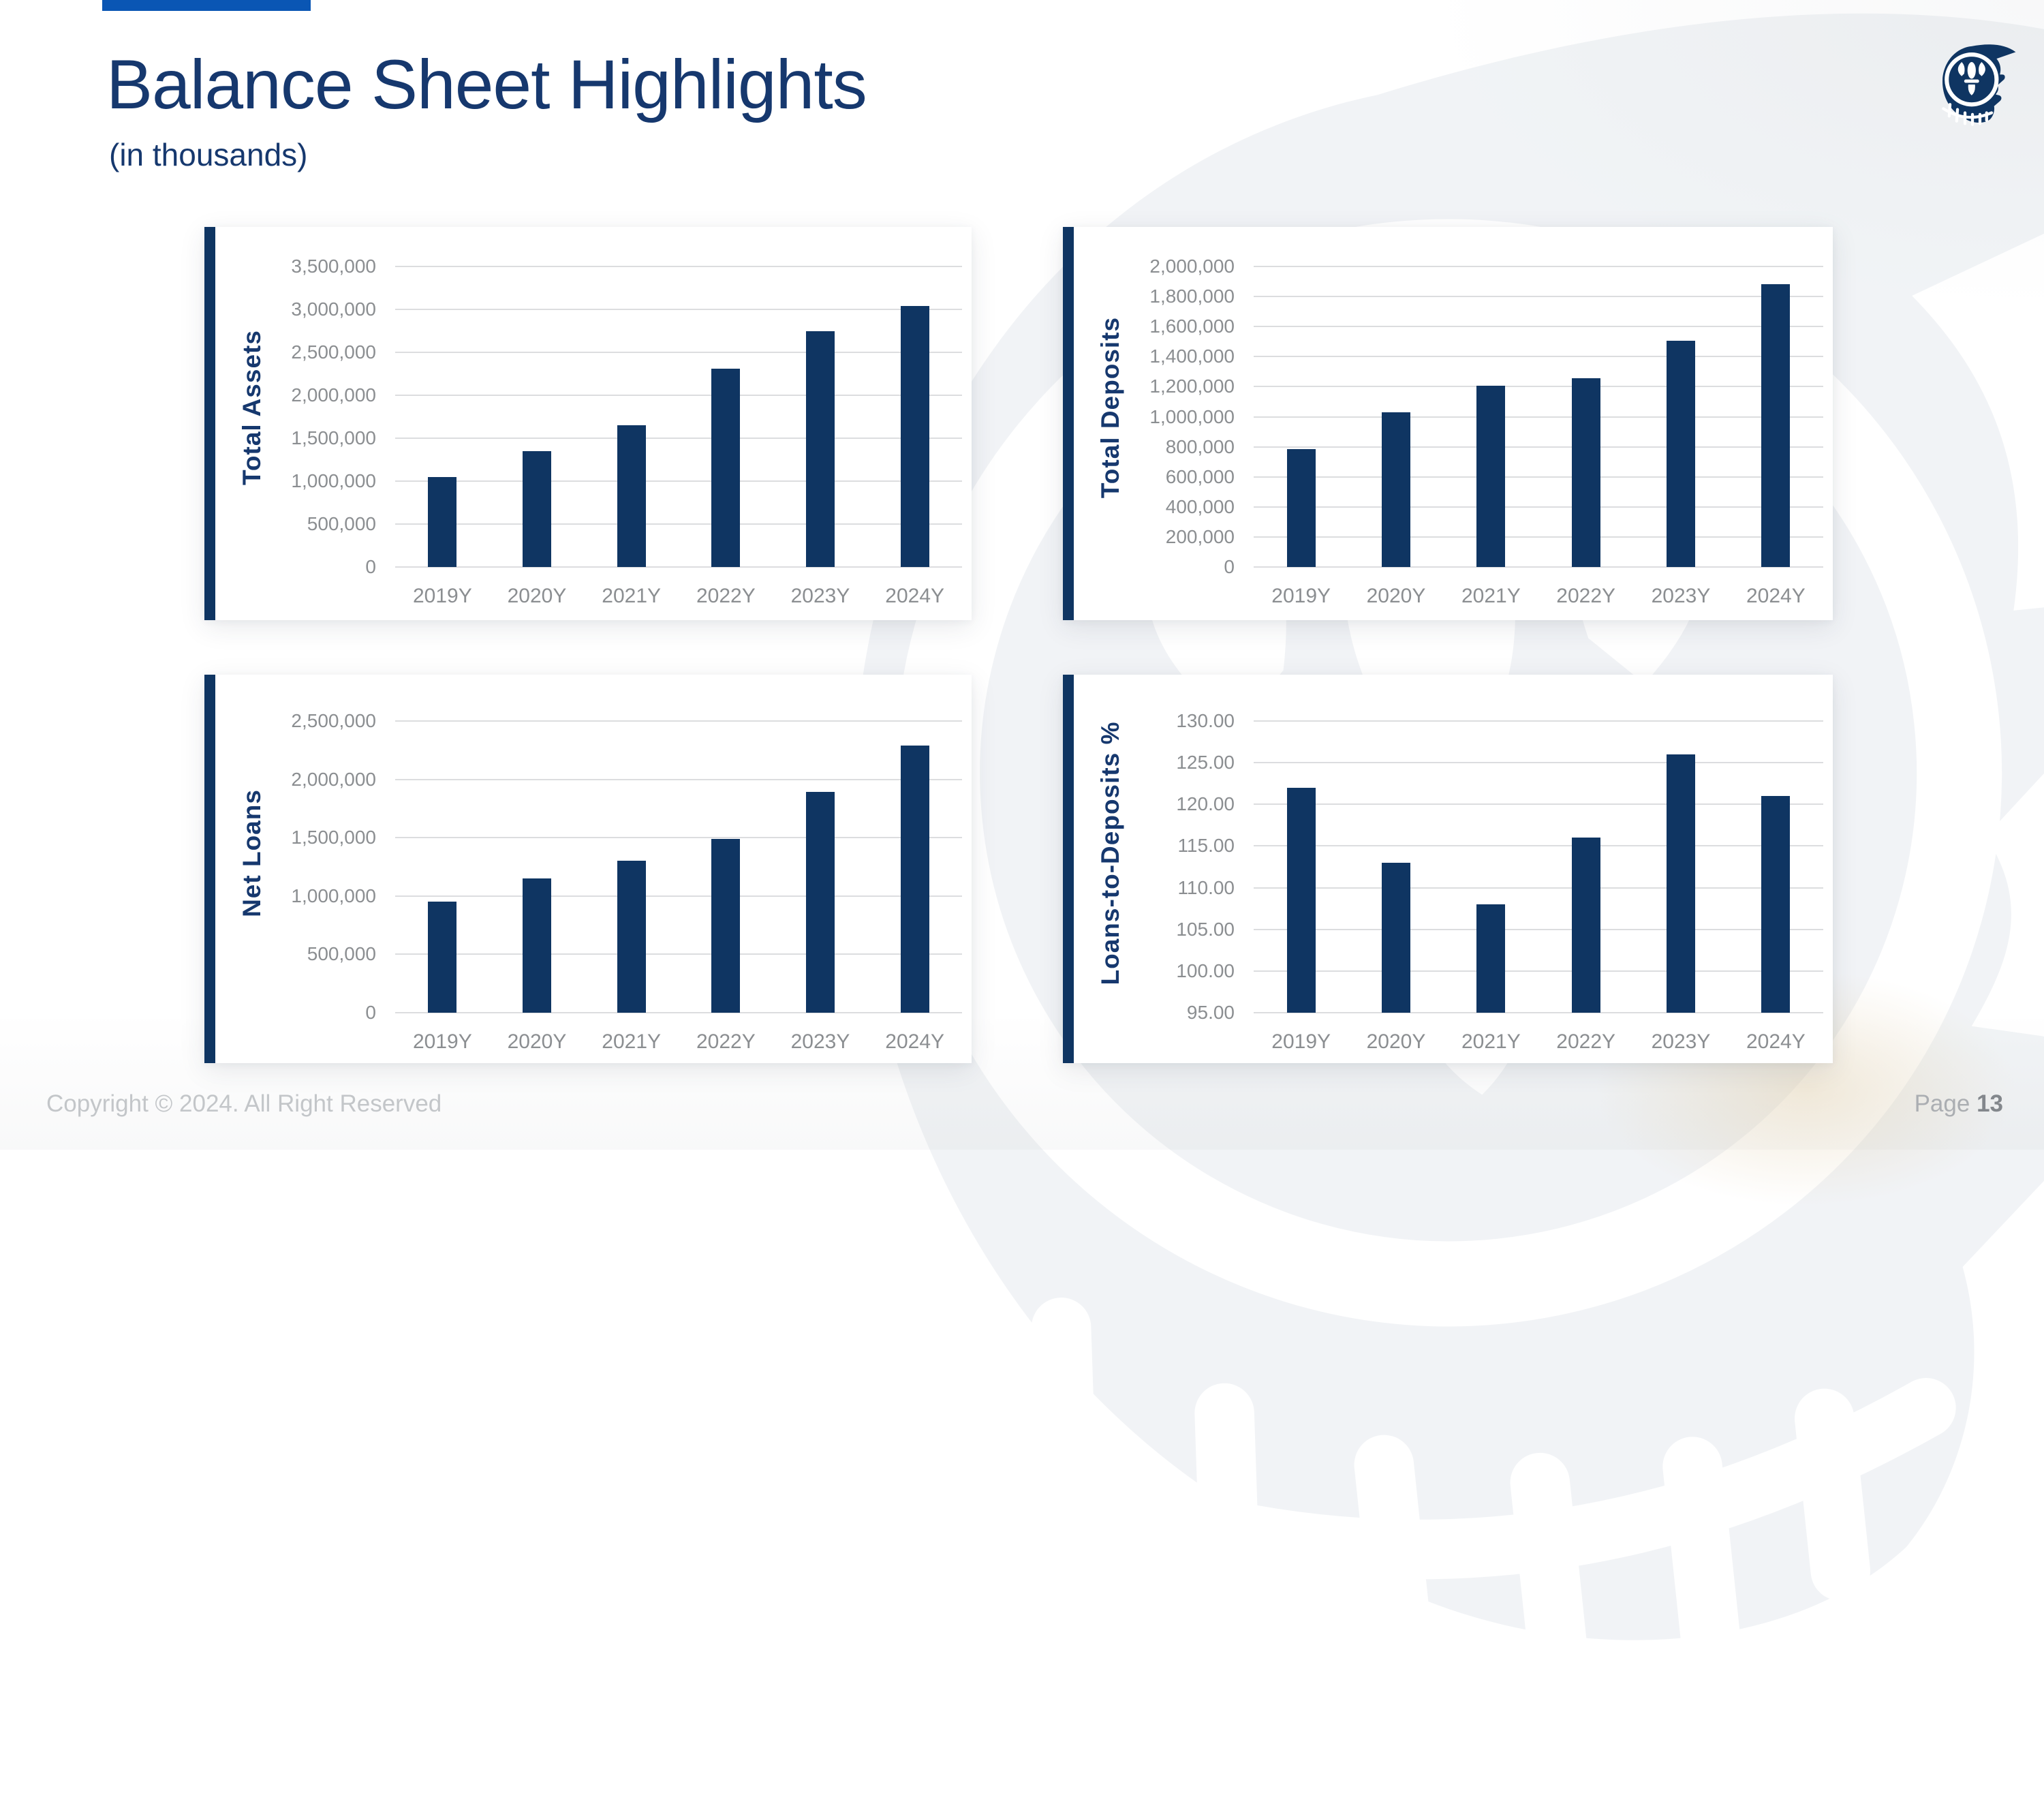 The image size is (2044, 1793). I want to click on top-accent-bar, so click(206, 5).